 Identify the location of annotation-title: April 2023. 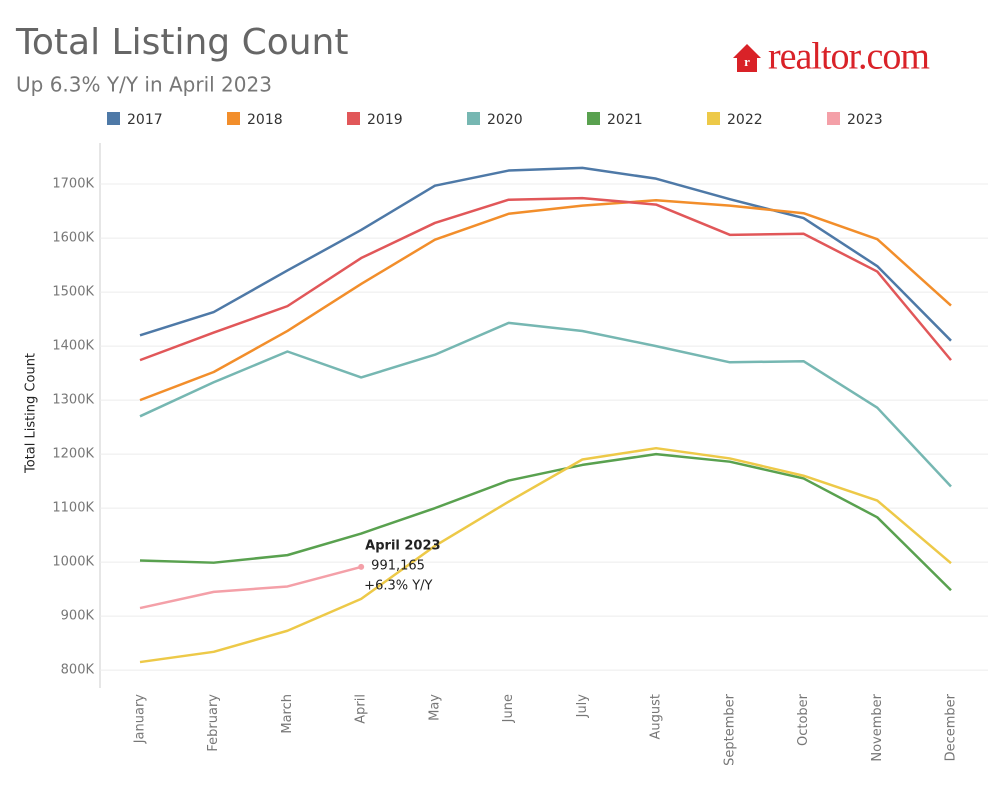
(402, 545).